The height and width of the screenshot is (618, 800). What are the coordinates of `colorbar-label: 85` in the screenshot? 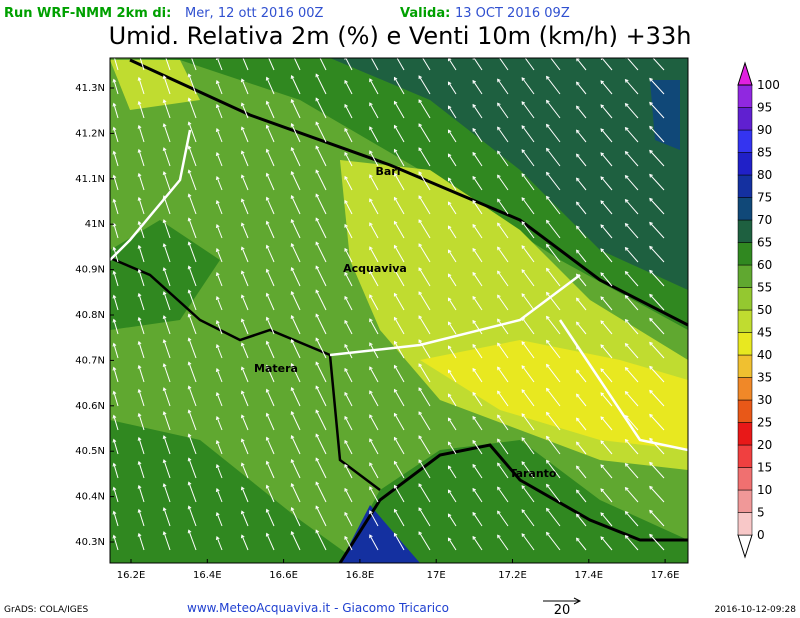 It's located at (764, 153).